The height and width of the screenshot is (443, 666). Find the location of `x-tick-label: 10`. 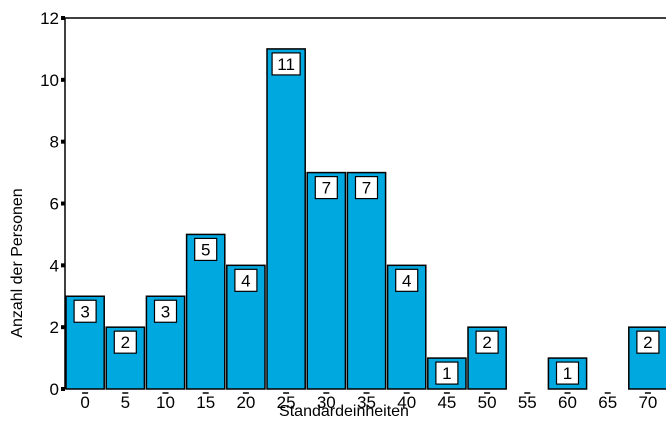

x-tick-label: 10 is located at coordinates (165, 402).